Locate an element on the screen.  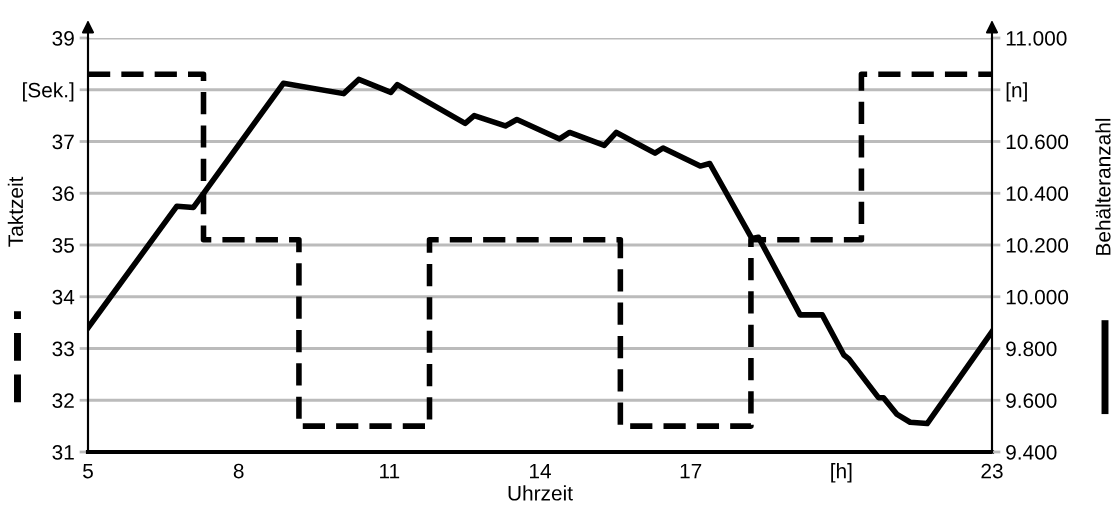
y2-tick-label: 10.400 is located at coordinates (1037, 193).